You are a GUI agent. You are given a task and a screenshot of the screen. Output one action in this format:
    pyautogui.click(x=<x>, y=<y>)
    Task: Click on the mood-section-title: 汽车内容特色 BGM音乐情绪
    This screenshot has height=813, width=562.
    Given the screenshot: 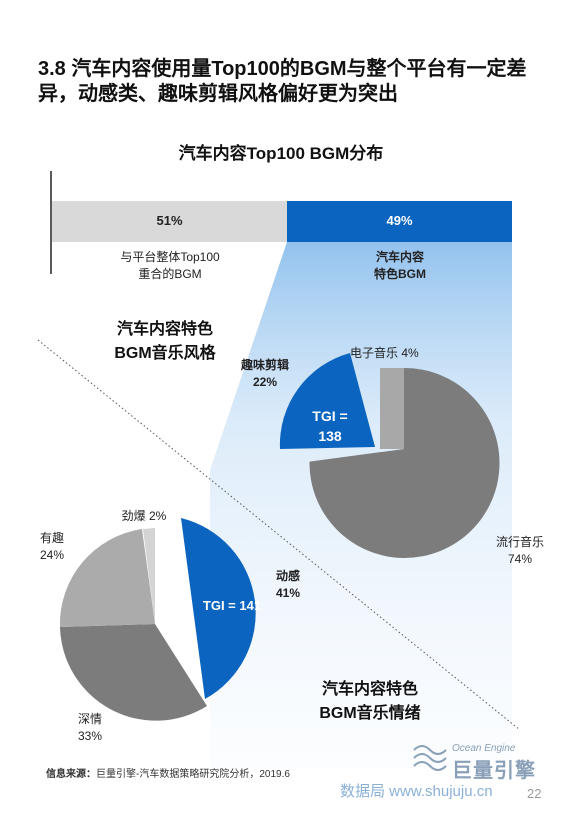 What is the action you would take?
    pyautogui.click(x=370, y=701)
    